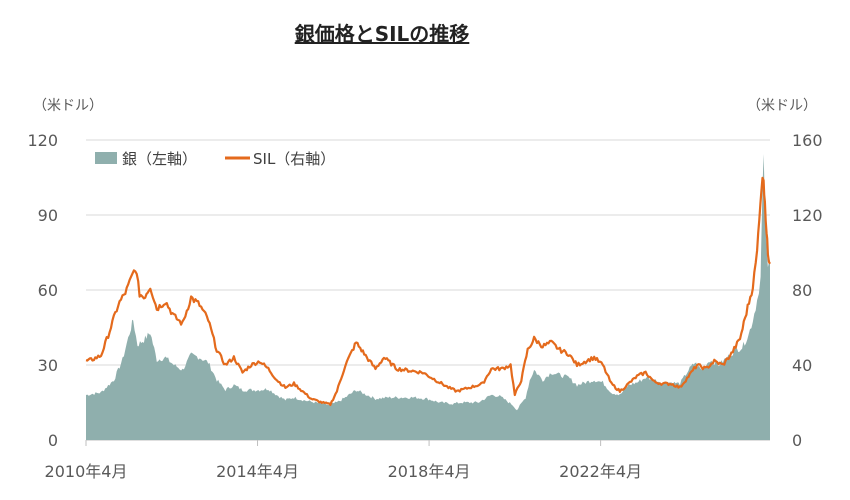  I want to click on left-tick-label: 120, so click(42, 140).